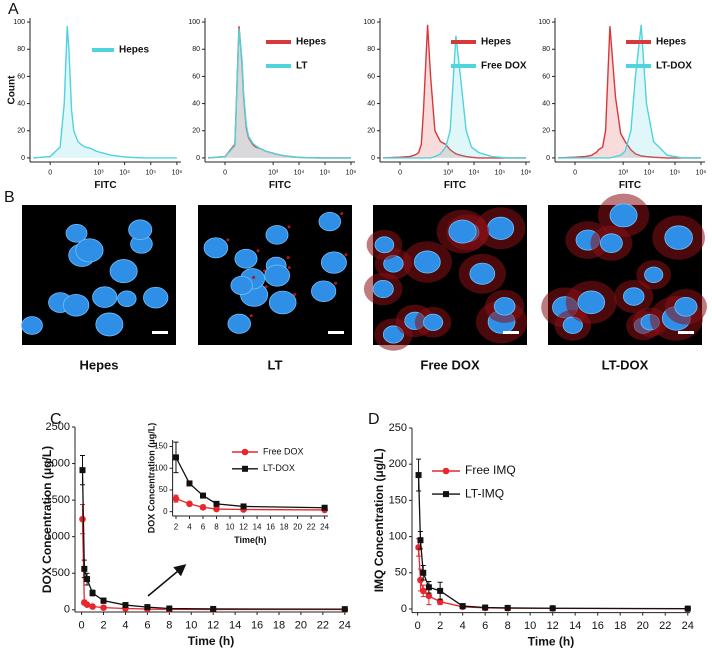  I want to click on image-caption: Hepes, so click(98, 364).